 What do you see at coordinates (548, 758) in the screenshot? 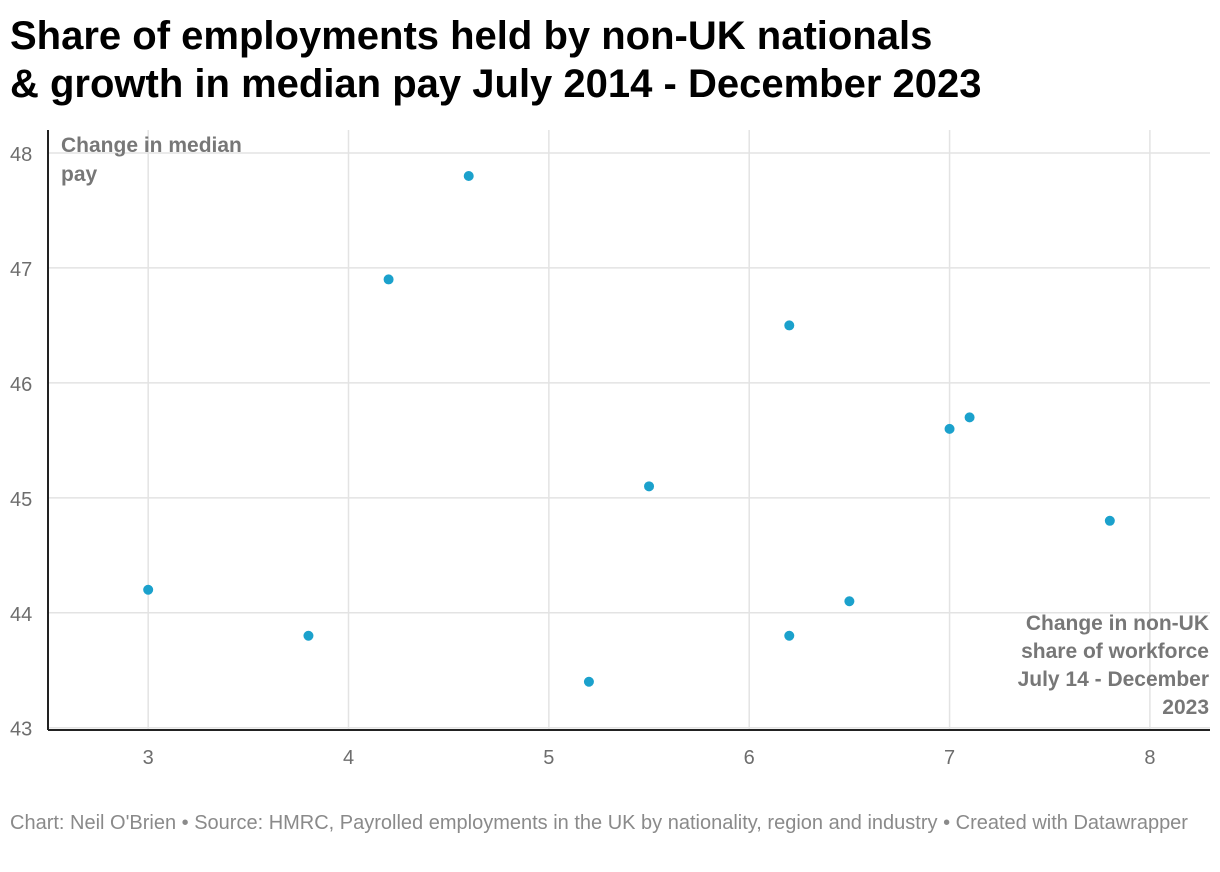
I see `x-tick-label: 5` at bounding box center [548, 758].